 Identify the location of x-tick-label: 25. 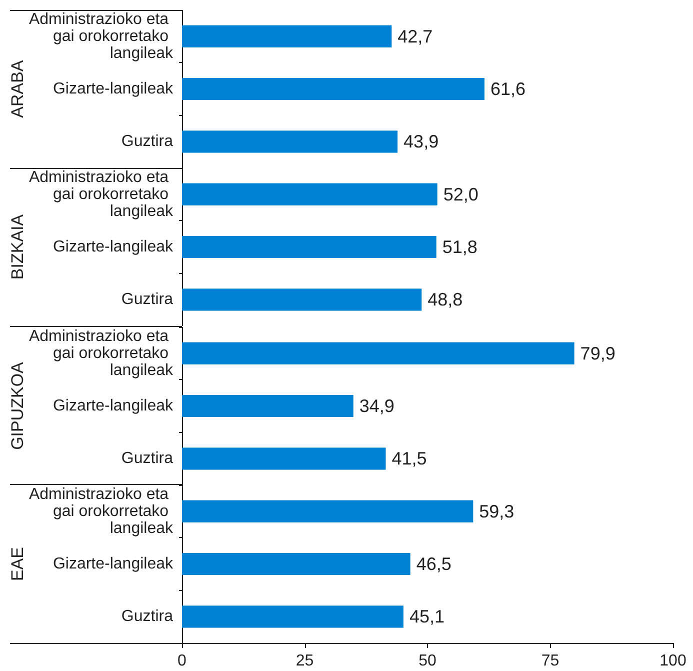
(305, 661).